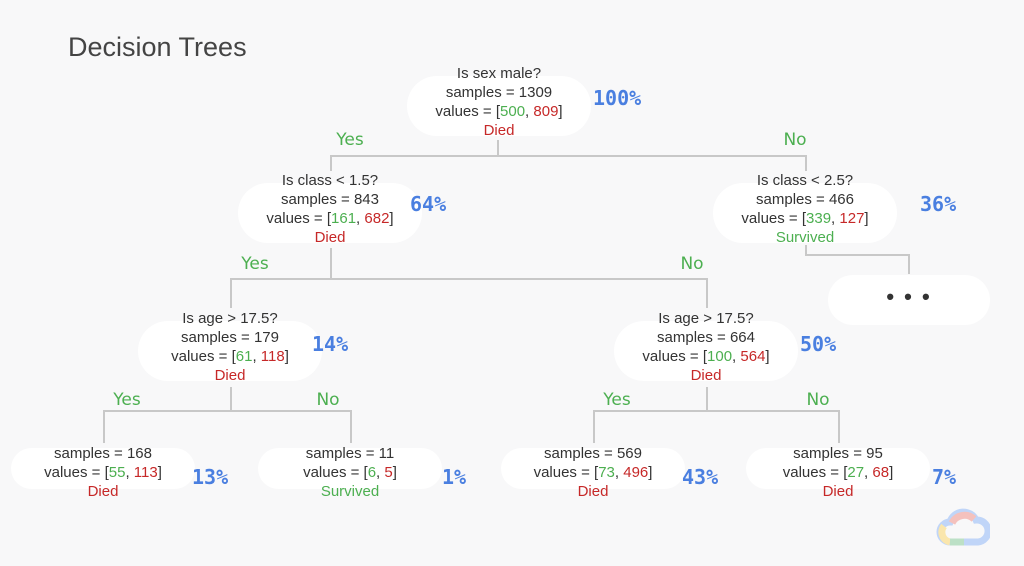 The height and width of the screenshot is (566, 1024). Describe the element at coordinates (117, 472) in the screenshot. I see `survived-count: 55` at that location.